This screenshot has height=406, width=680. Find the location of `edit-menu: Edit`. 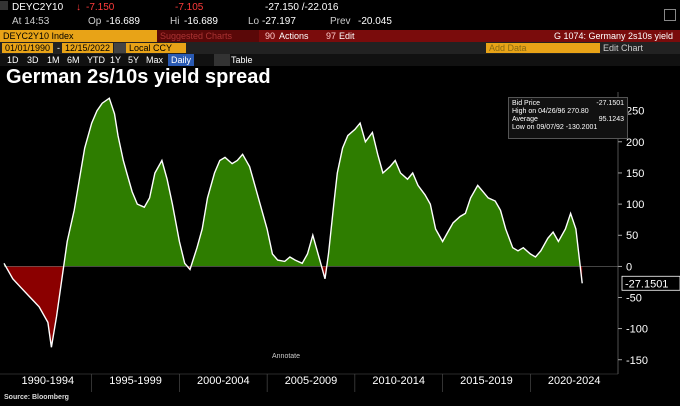

edit-menu: Edit is located at coordinates (347, 36).